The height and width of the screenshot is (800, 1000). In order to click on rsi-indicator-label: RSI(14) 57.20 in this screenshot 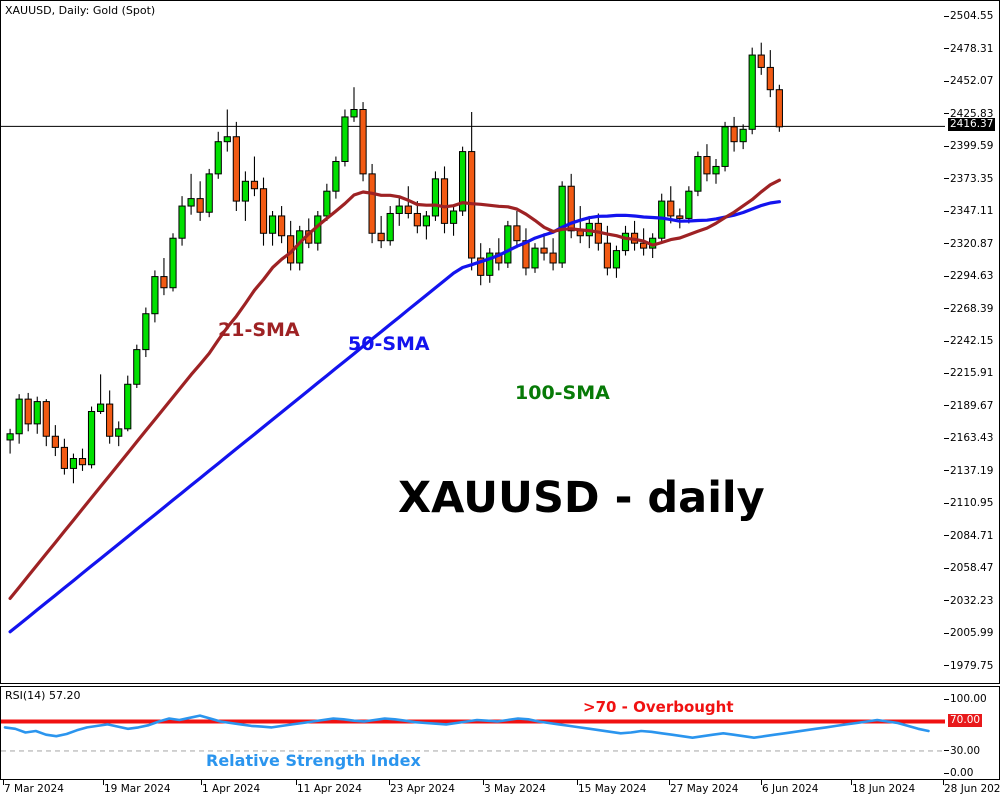, I will do `click(43, 695)`.